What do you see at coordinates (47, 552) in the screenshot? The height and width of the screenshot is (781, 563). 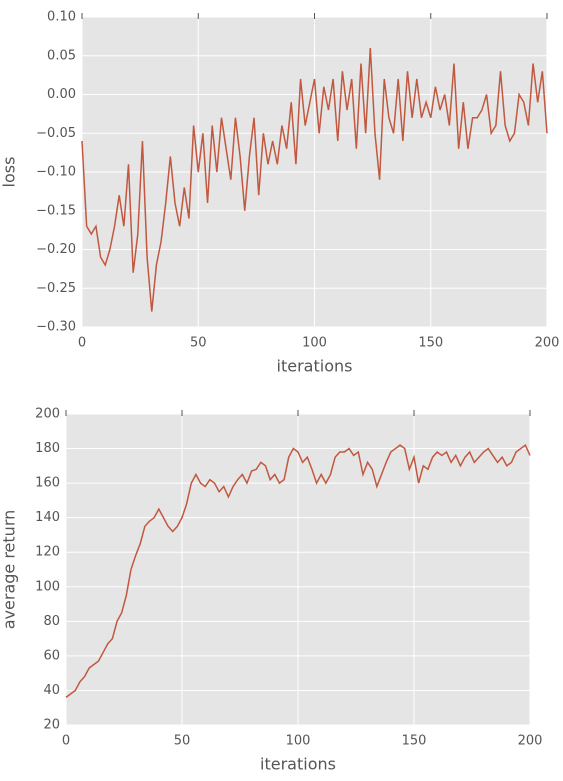 I see `y-tick-label: 120` at bounding box center [47, 552].